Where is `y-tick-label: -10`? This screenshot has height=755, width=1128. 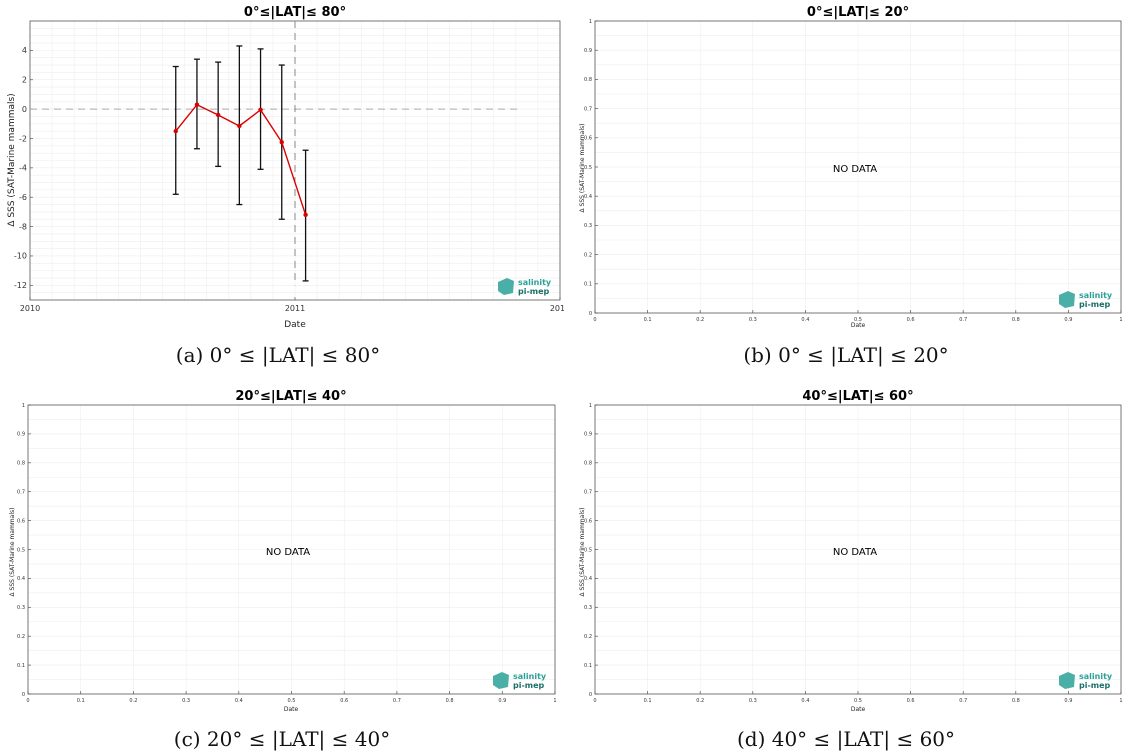 y-tick-label: -10 is located at coordinates (20, 256).